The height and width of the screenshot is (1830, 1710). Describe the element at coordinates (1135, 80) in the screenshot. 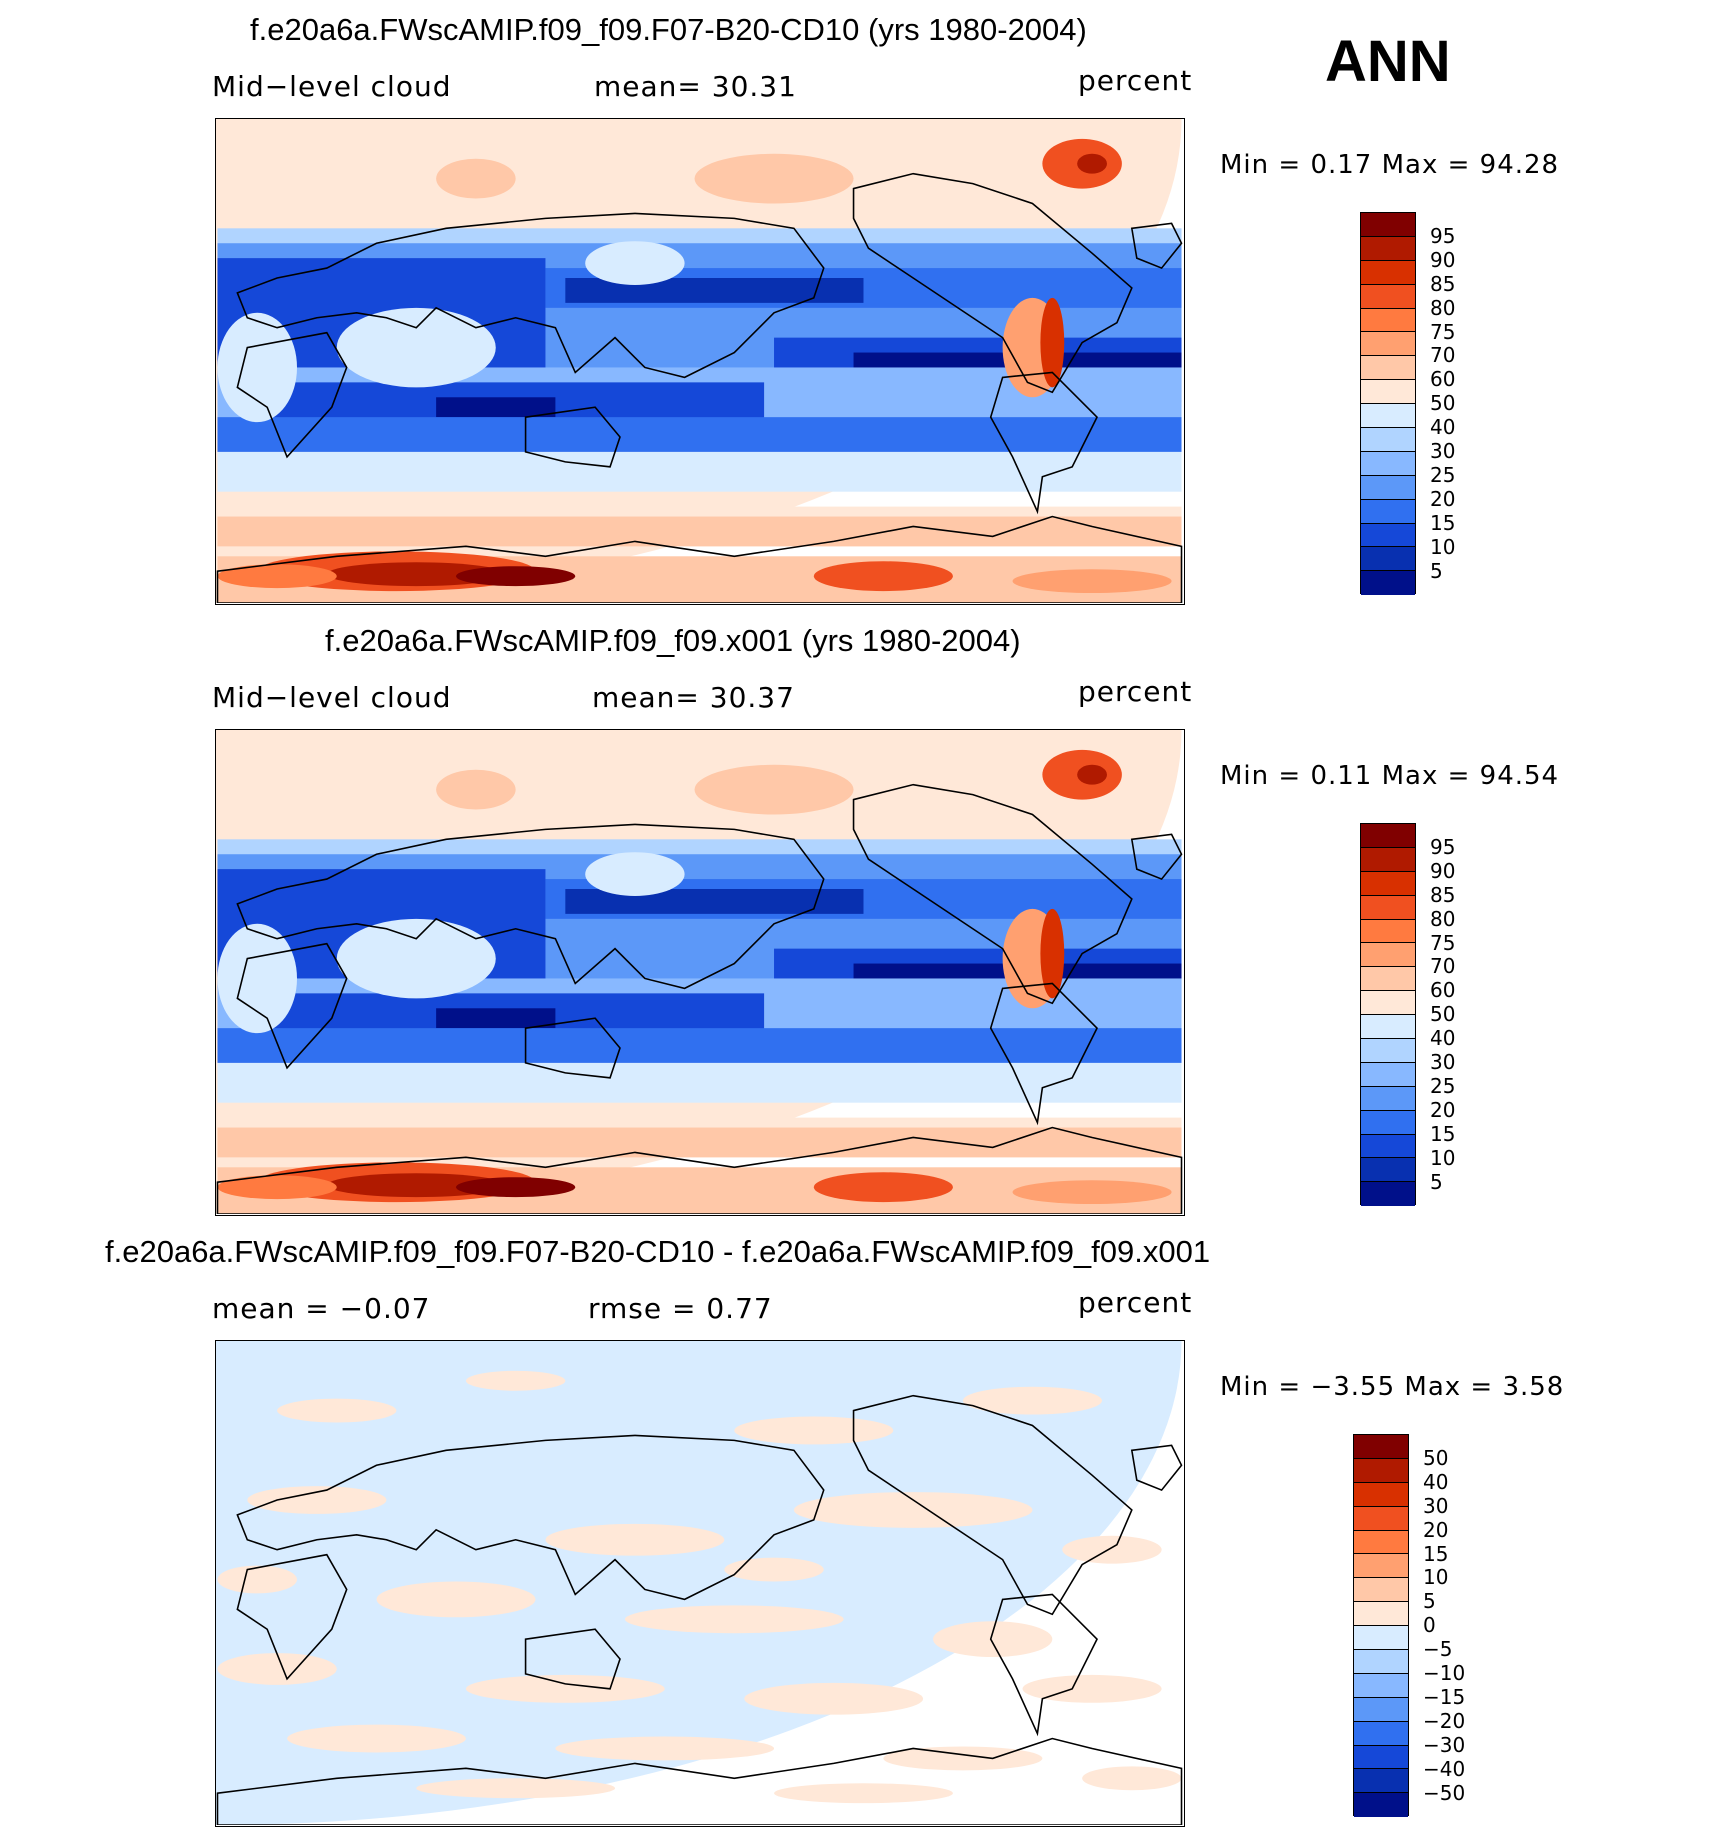

I see `panel-1-unit: percent` at that location.